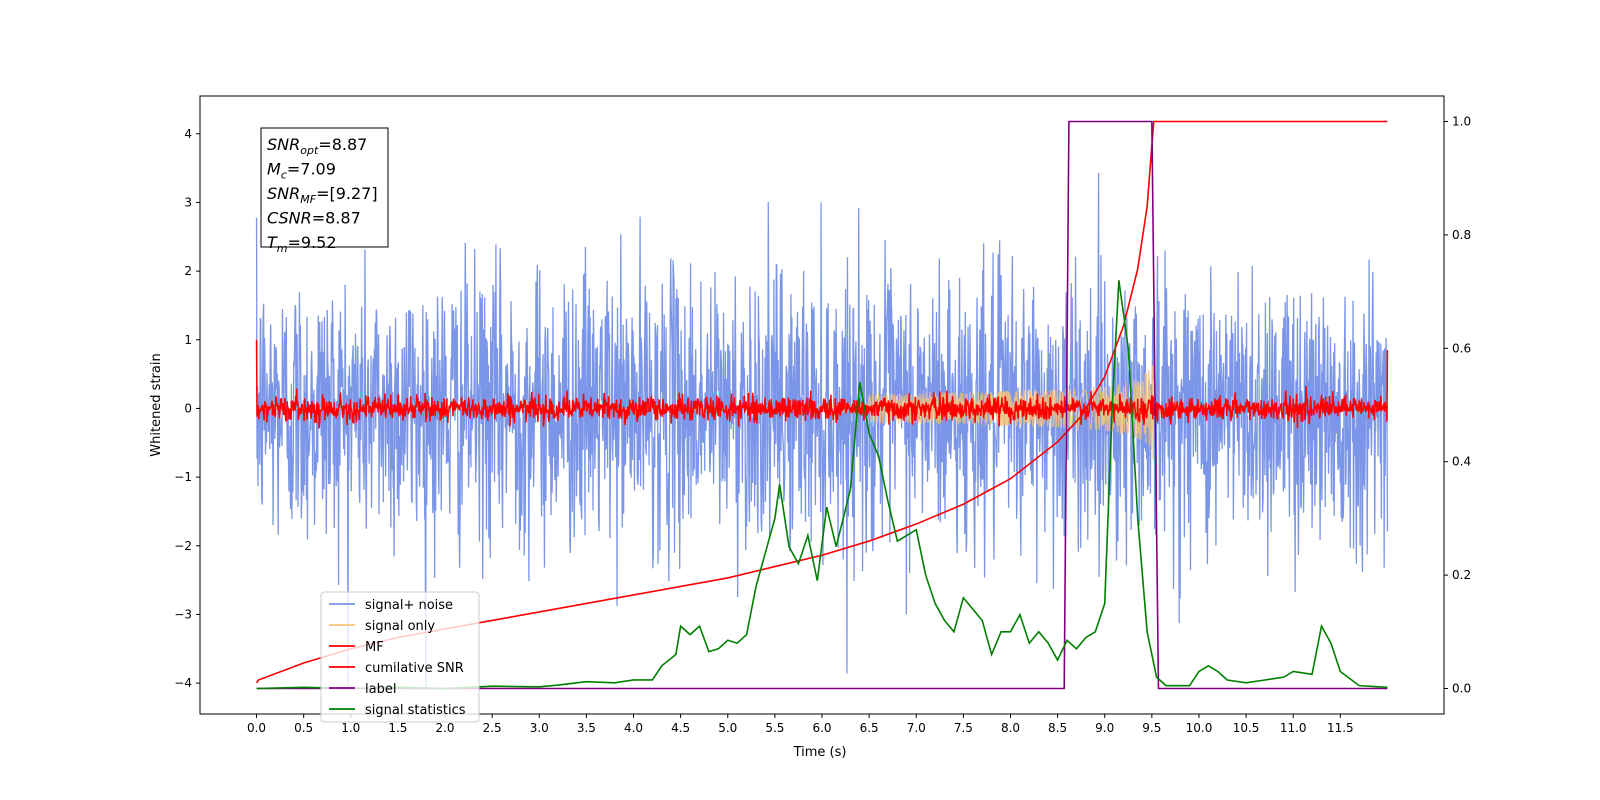 Image resolution: width=1600 pixels, height=800 pixels. What do you see at coordinates (356, 647) in the screenshot?
I see `legend-item-mf: MF` at bounding box center [356, 647].